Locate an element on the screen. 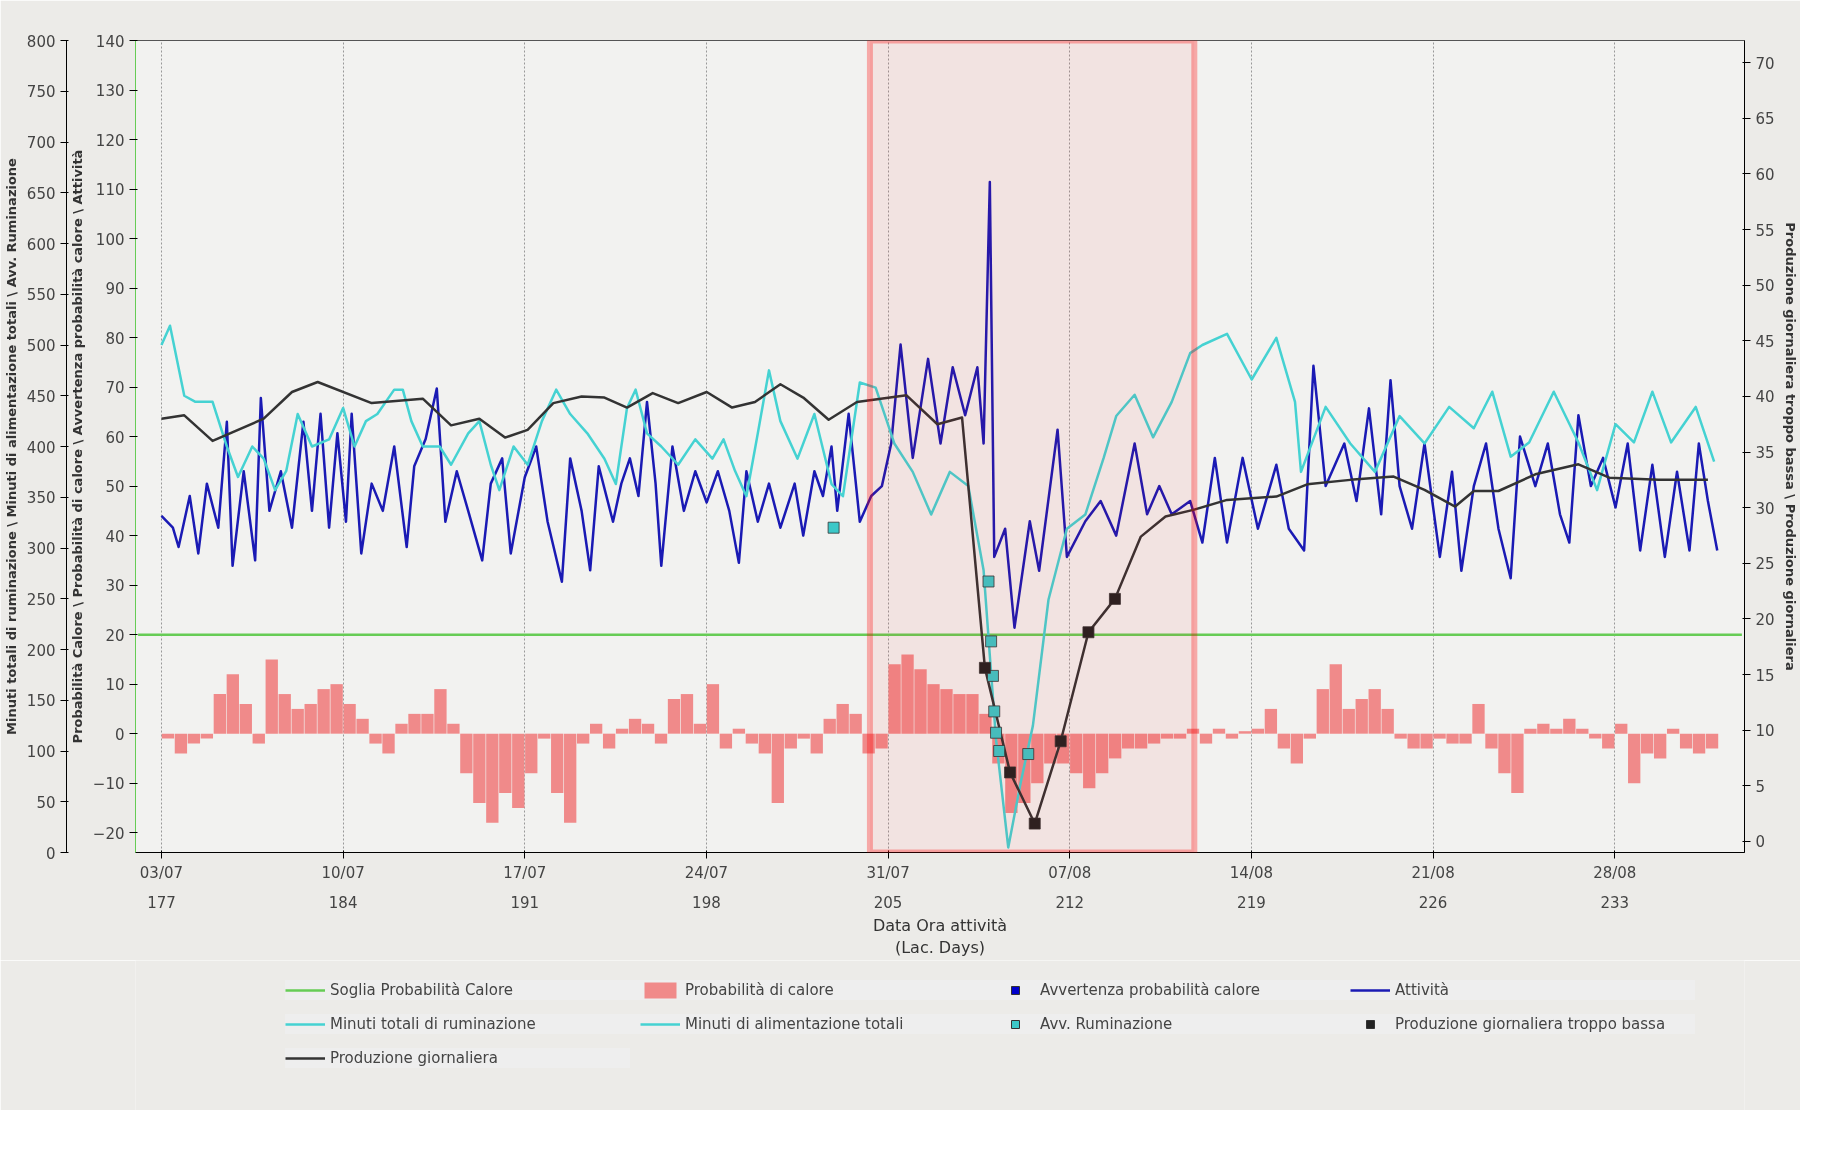 The width and height of the screenshot is (1832, 1168). legend-label: Soglia Probabilità Calore is located at coordinates (422, 990).